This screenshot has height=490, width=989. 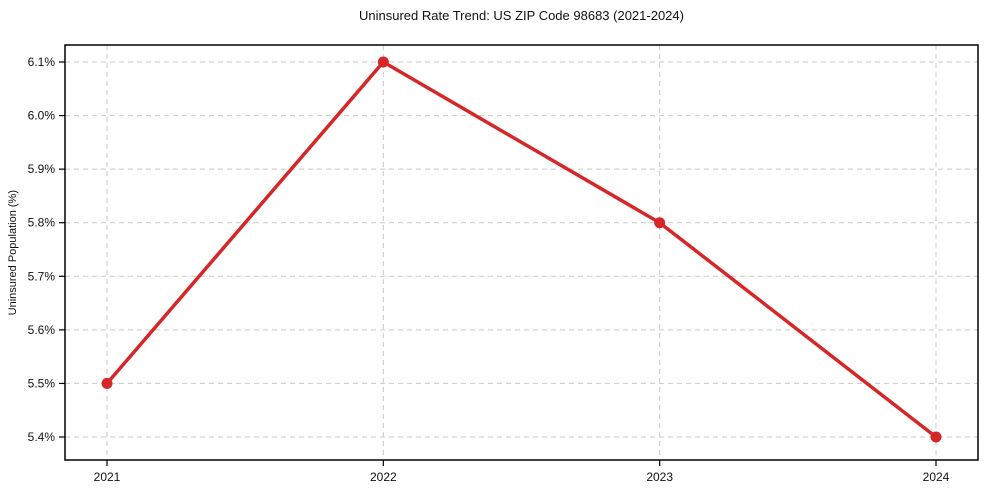 I want to click on y-tick-label: 5.8%, so click(x=42, y=223).